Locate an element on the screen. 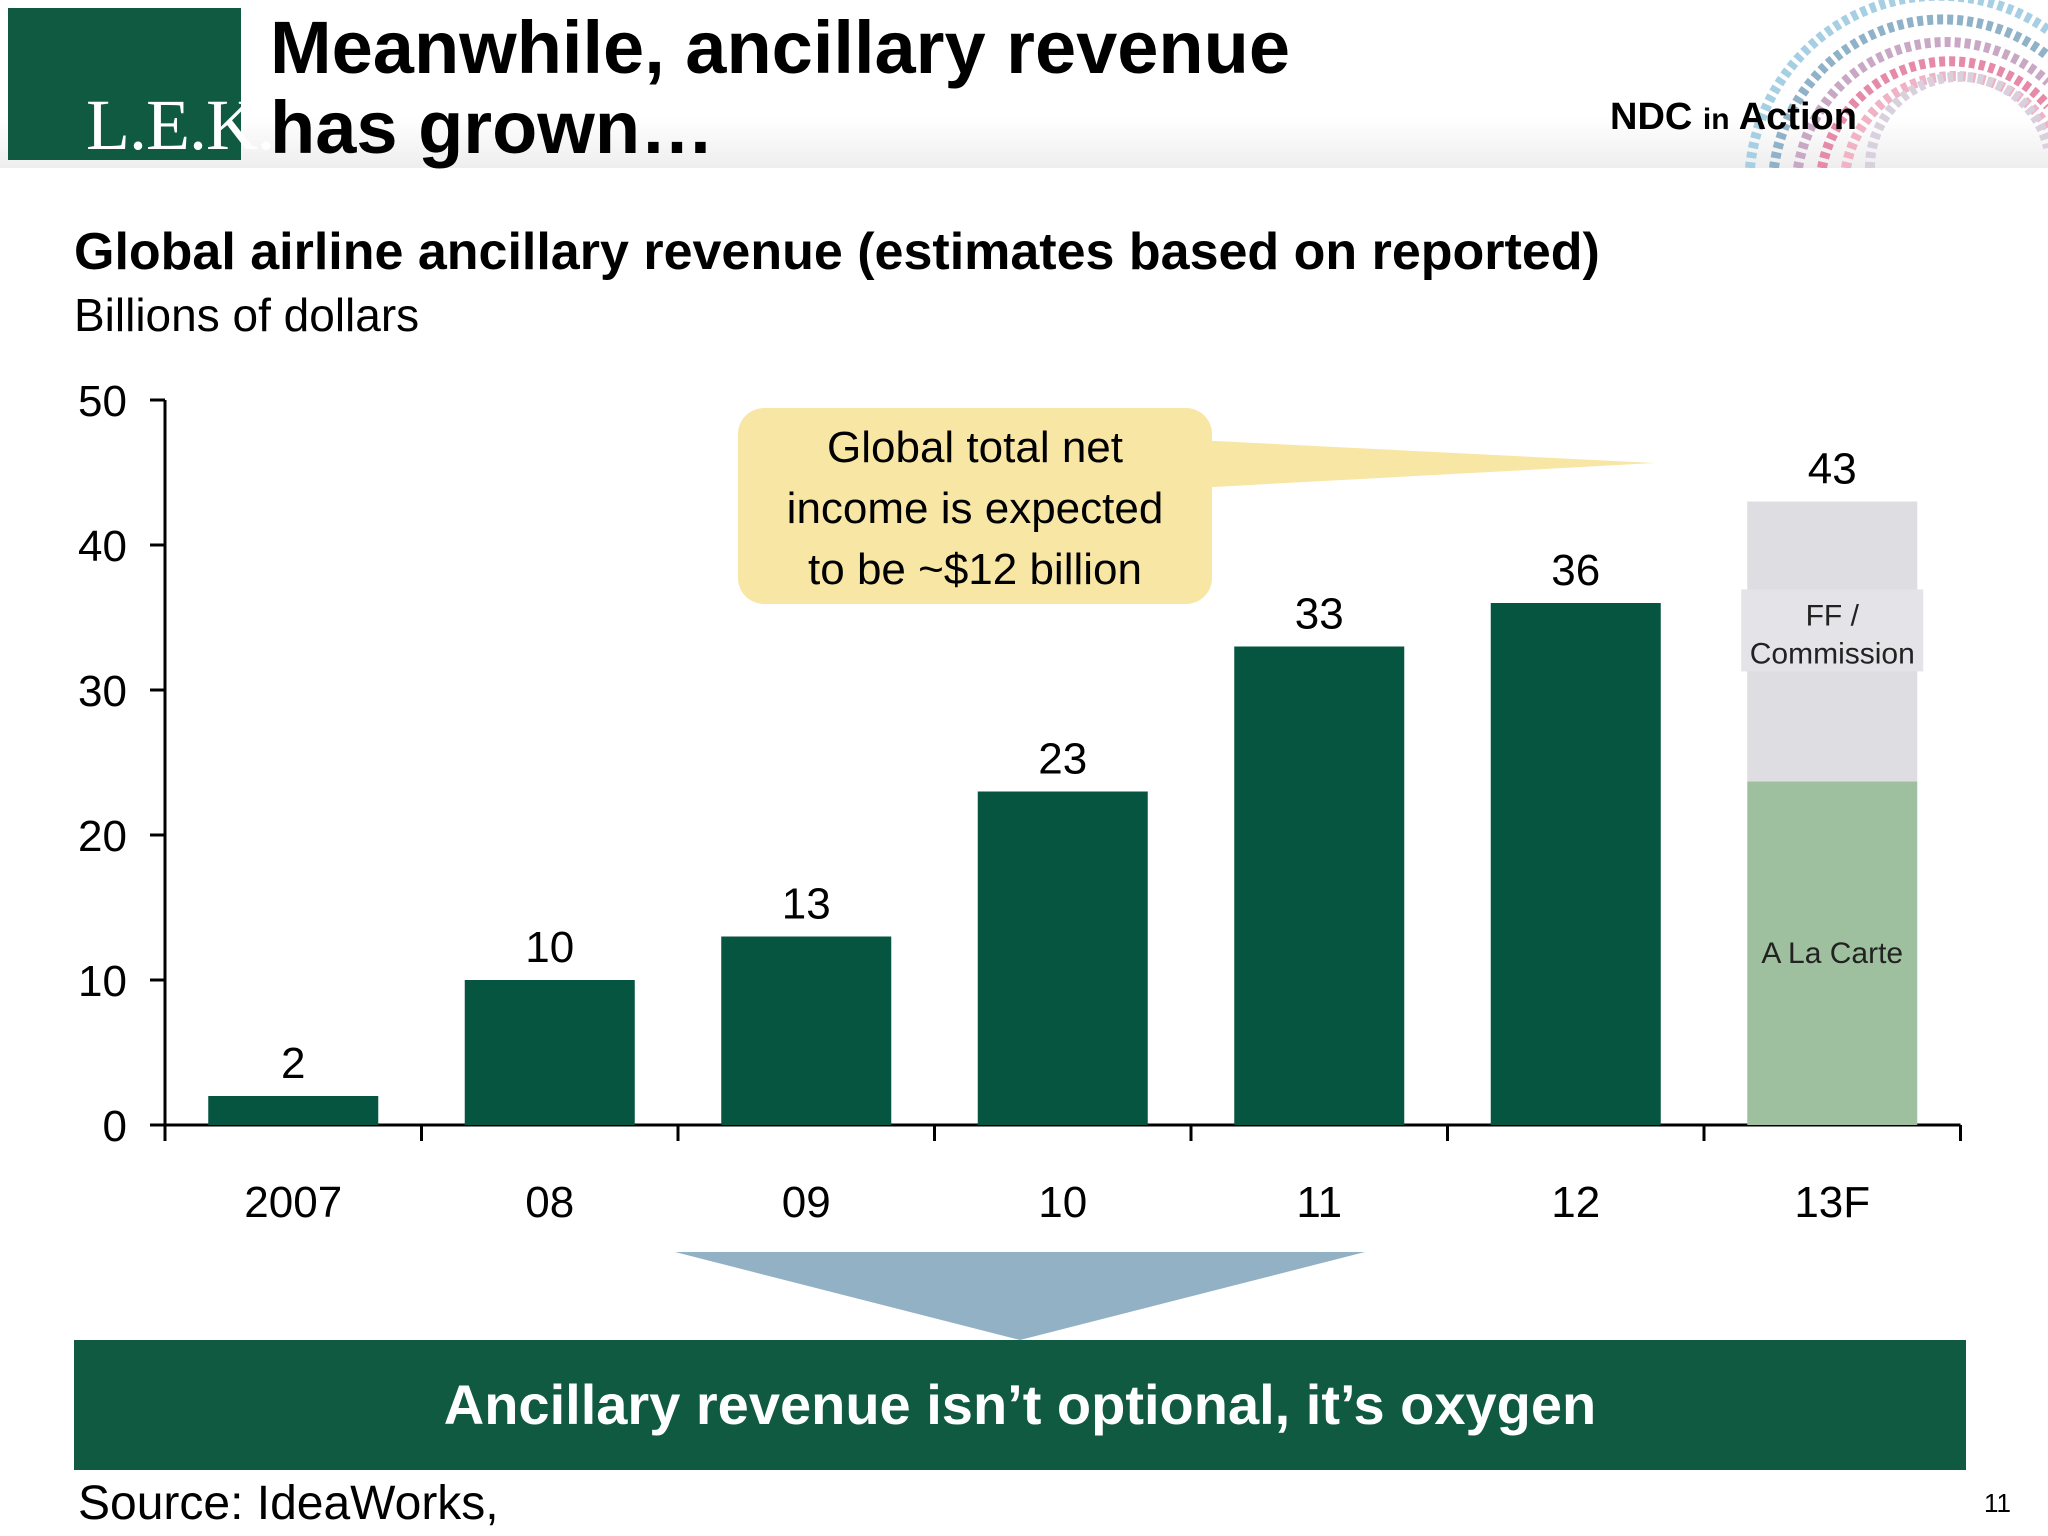  x-tick-label: 09 is located at coordinates (806, 1202).